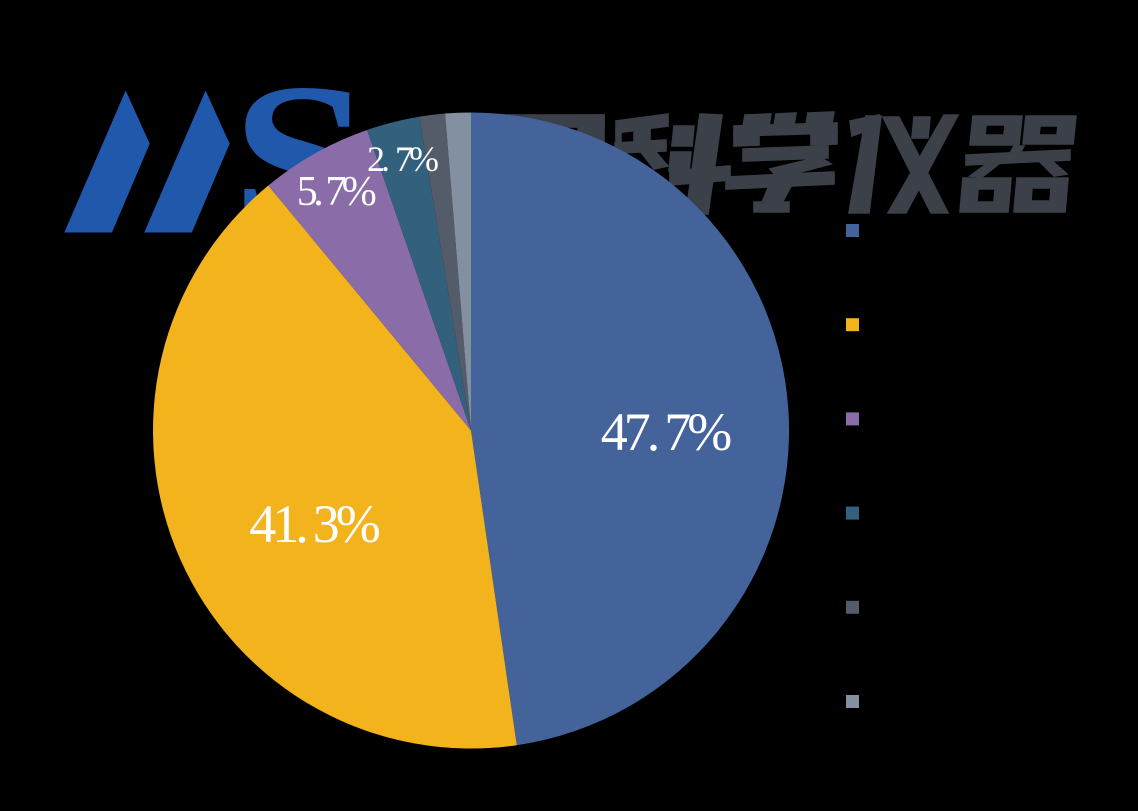 This screenshot has height=811, width=1138. Describe the element at coordinates (336, 192) in the screenshot. I see `svg-text:5.7%: 5. 7%` at that location.